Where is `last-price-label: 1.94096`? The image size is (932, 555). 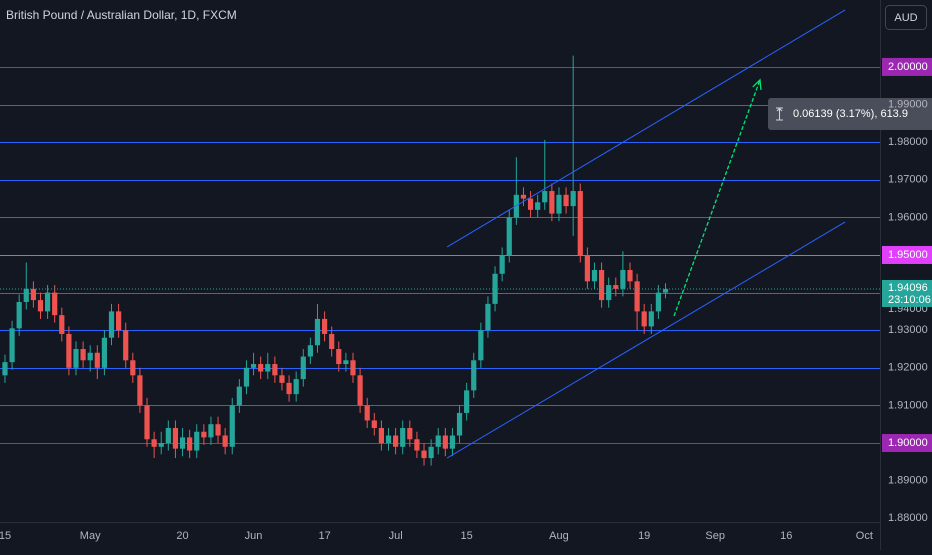 last-price-label: 1.94096 is located at coordinates (908, 288).